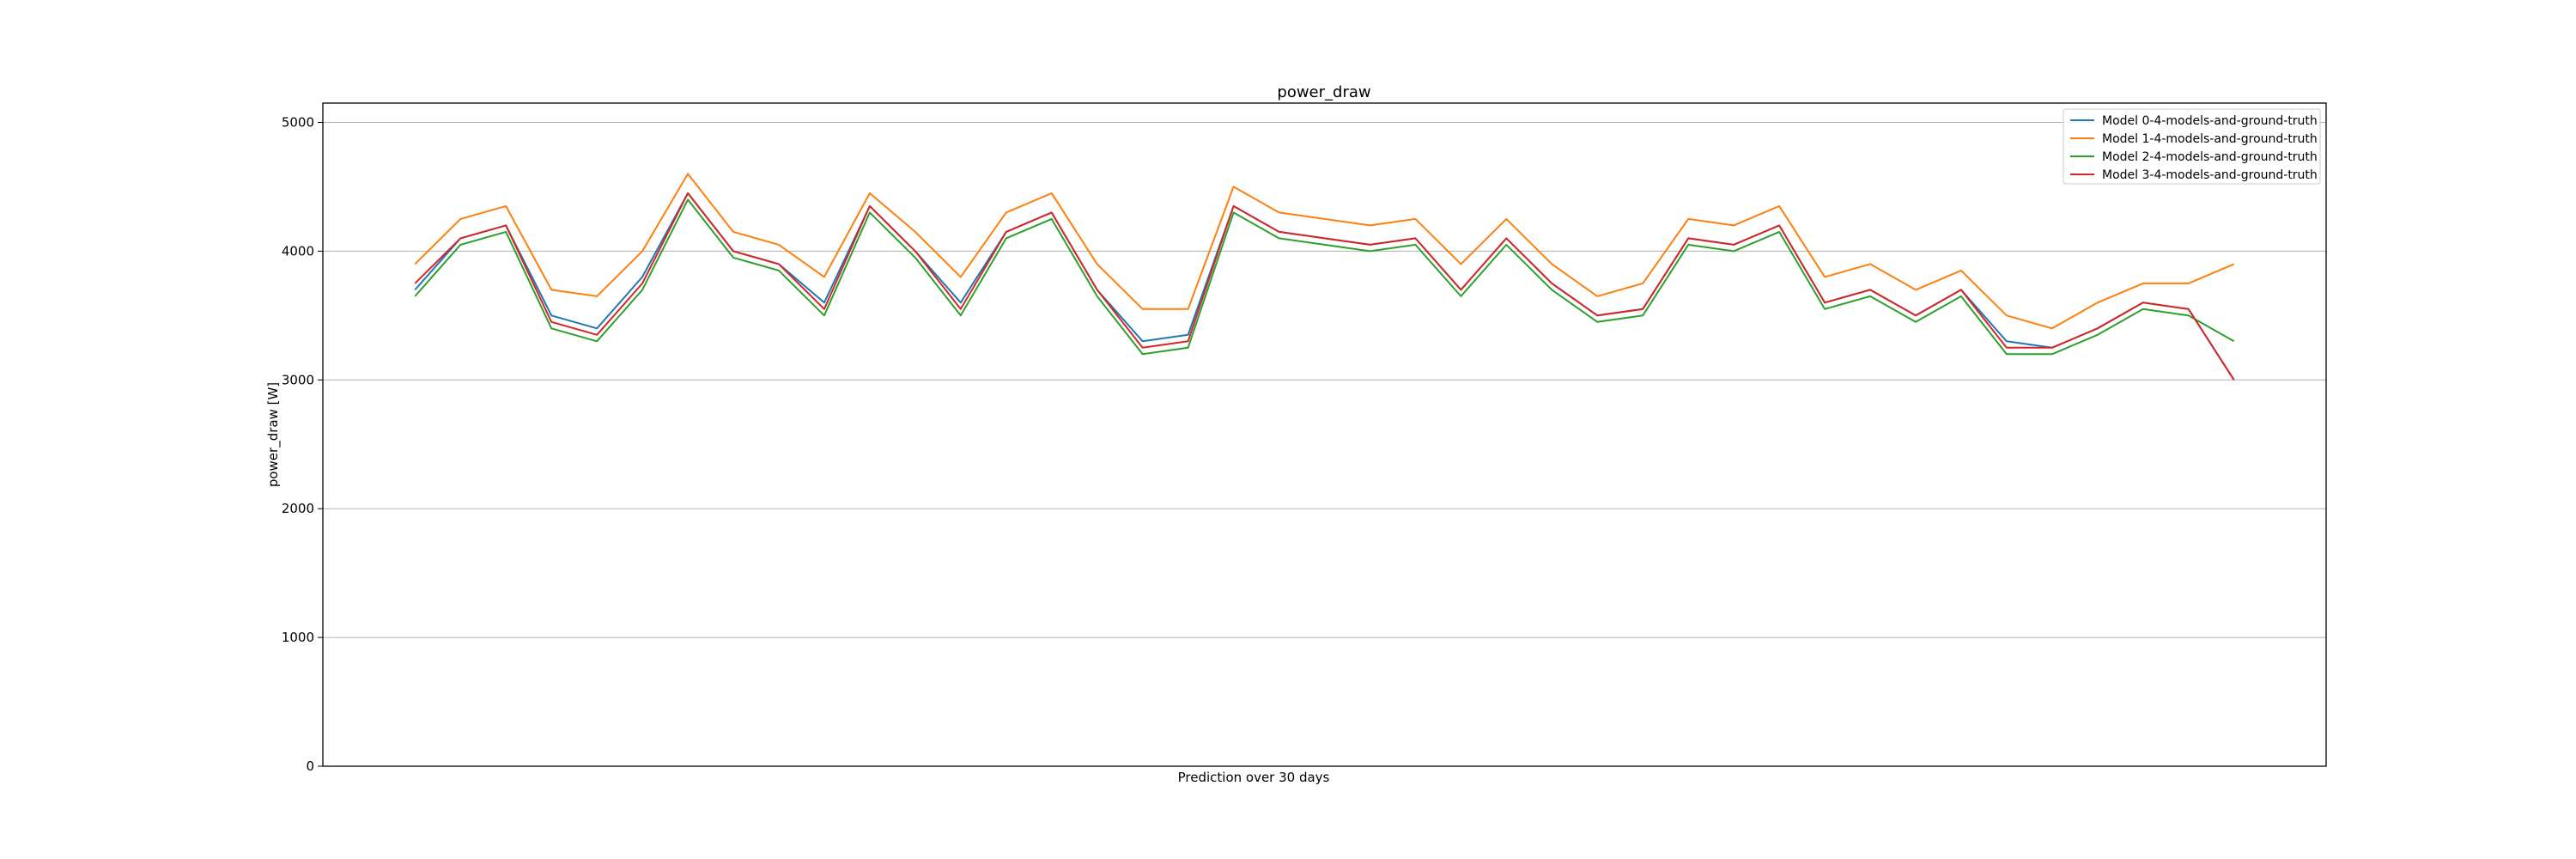  I want to click on legend-entry-model-2: Model 2-4-models-and-ground-truth, so click(2210, 157).